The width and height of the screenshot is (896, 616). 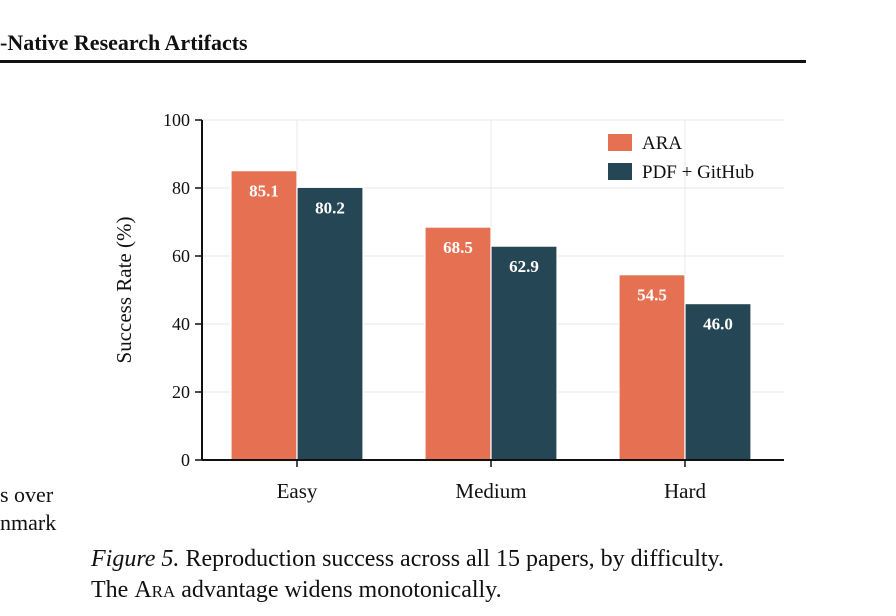 What do you see at coordinates (181, 256) in the screenshot?
I see `y-tick-label: 60` at bounding box center [181, 256].